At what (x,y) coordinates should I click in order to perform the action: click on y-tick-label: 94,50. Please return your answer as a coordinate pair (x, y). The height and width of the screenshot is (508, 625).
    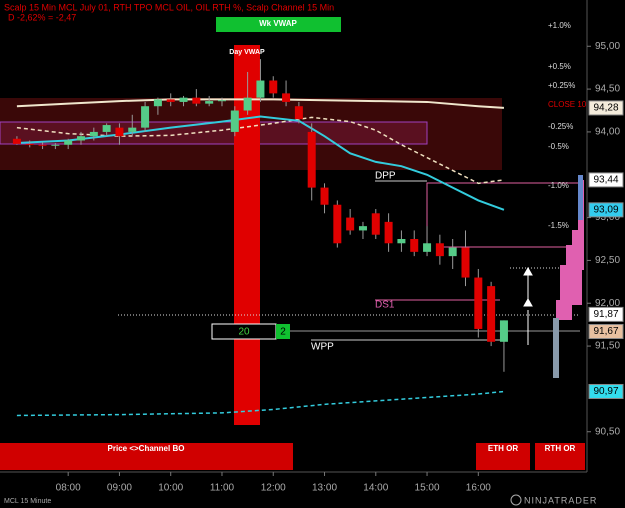
    Looking at the image, I should click on (607, 89).